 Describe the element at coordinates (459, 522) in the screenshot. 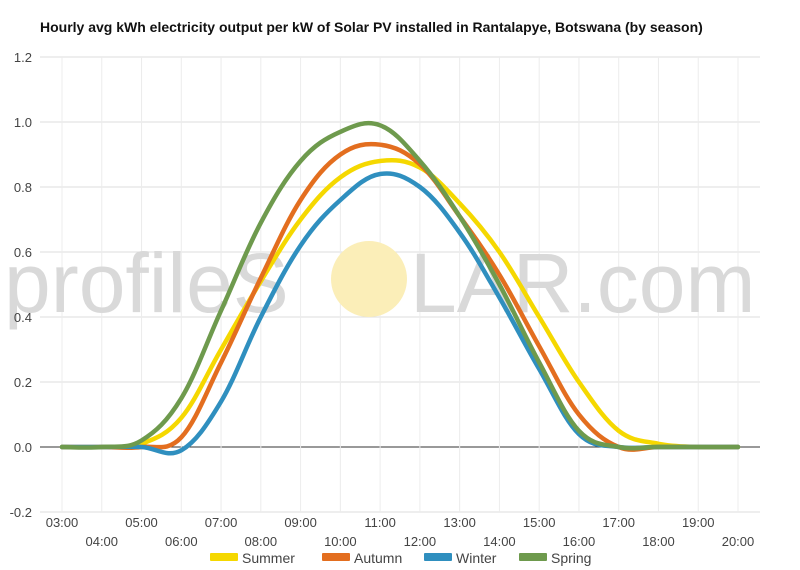

I see `x-tick-label: 13:00` at that location.